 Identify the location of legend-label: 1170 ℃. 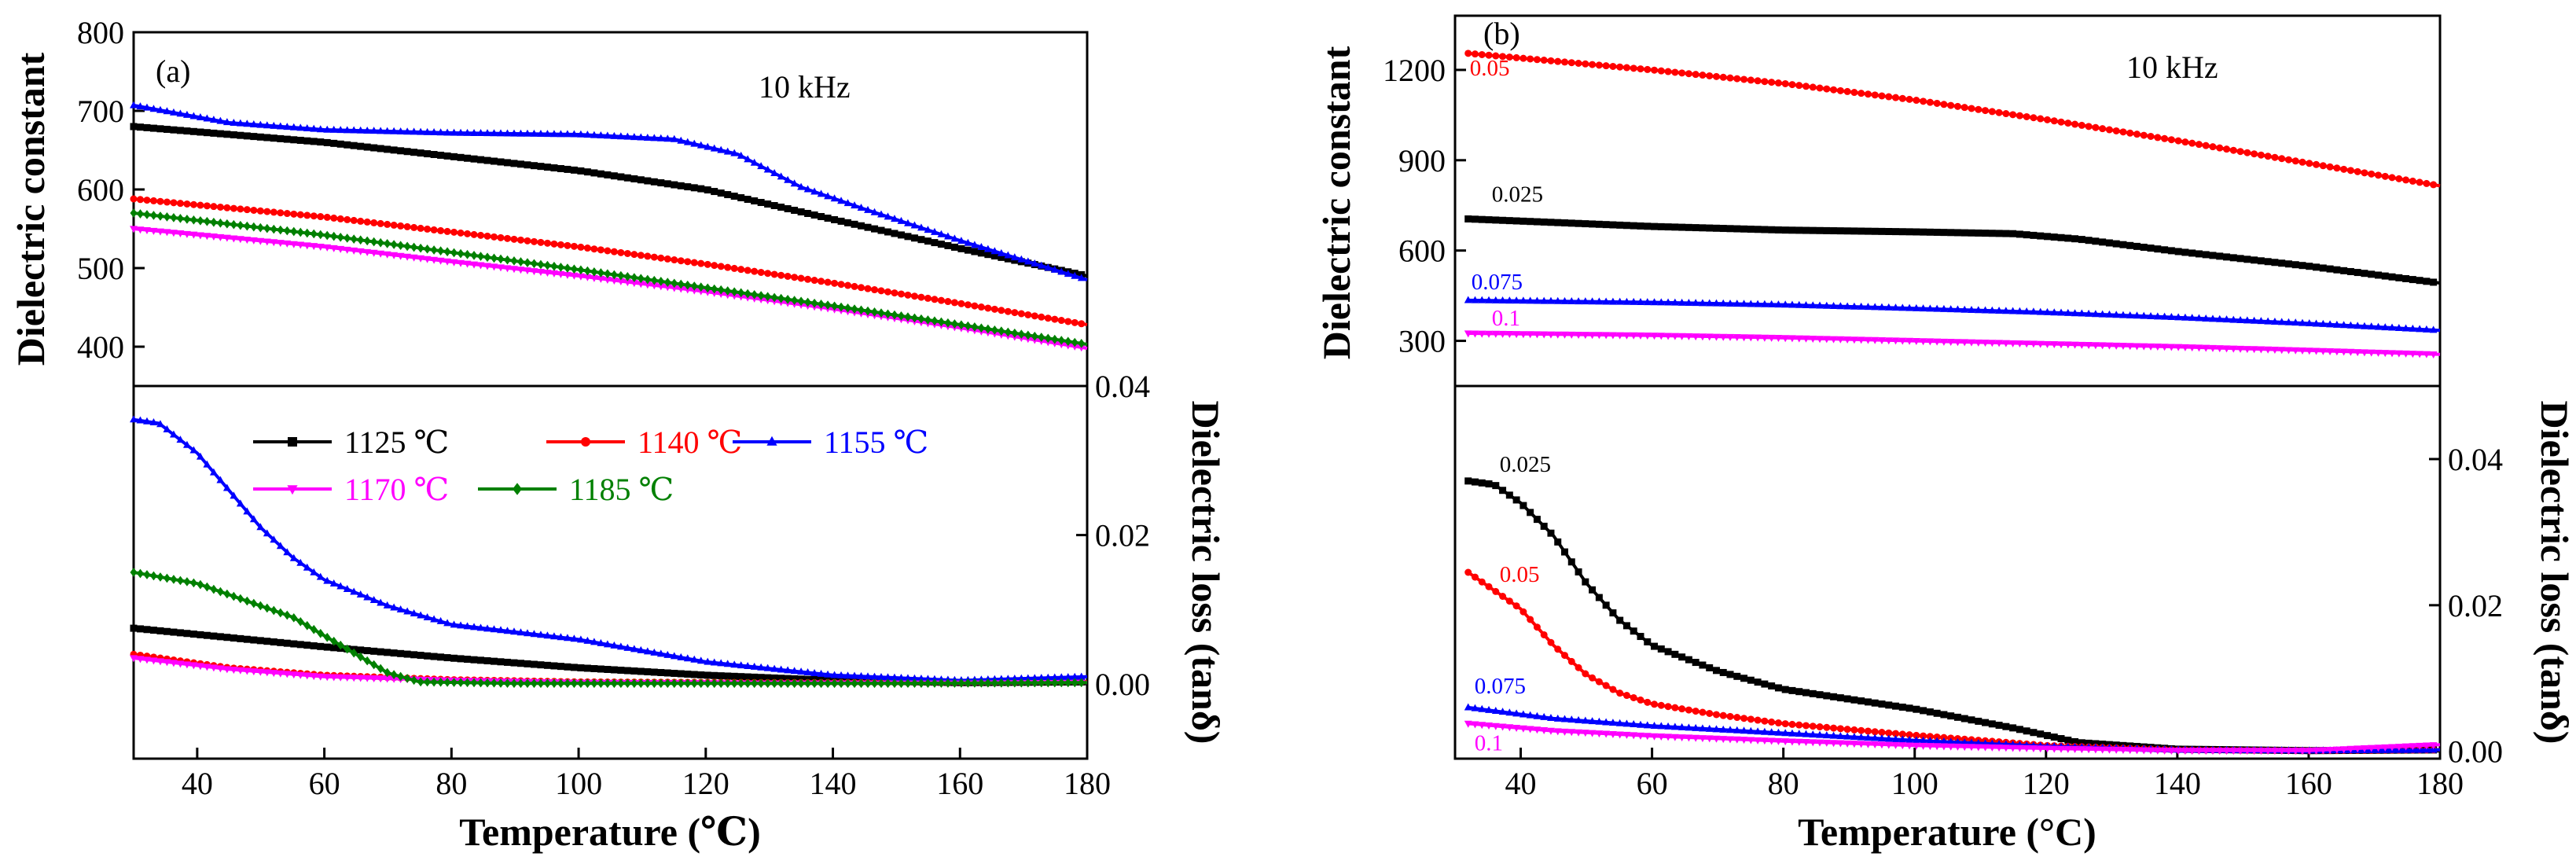
(396, 489).